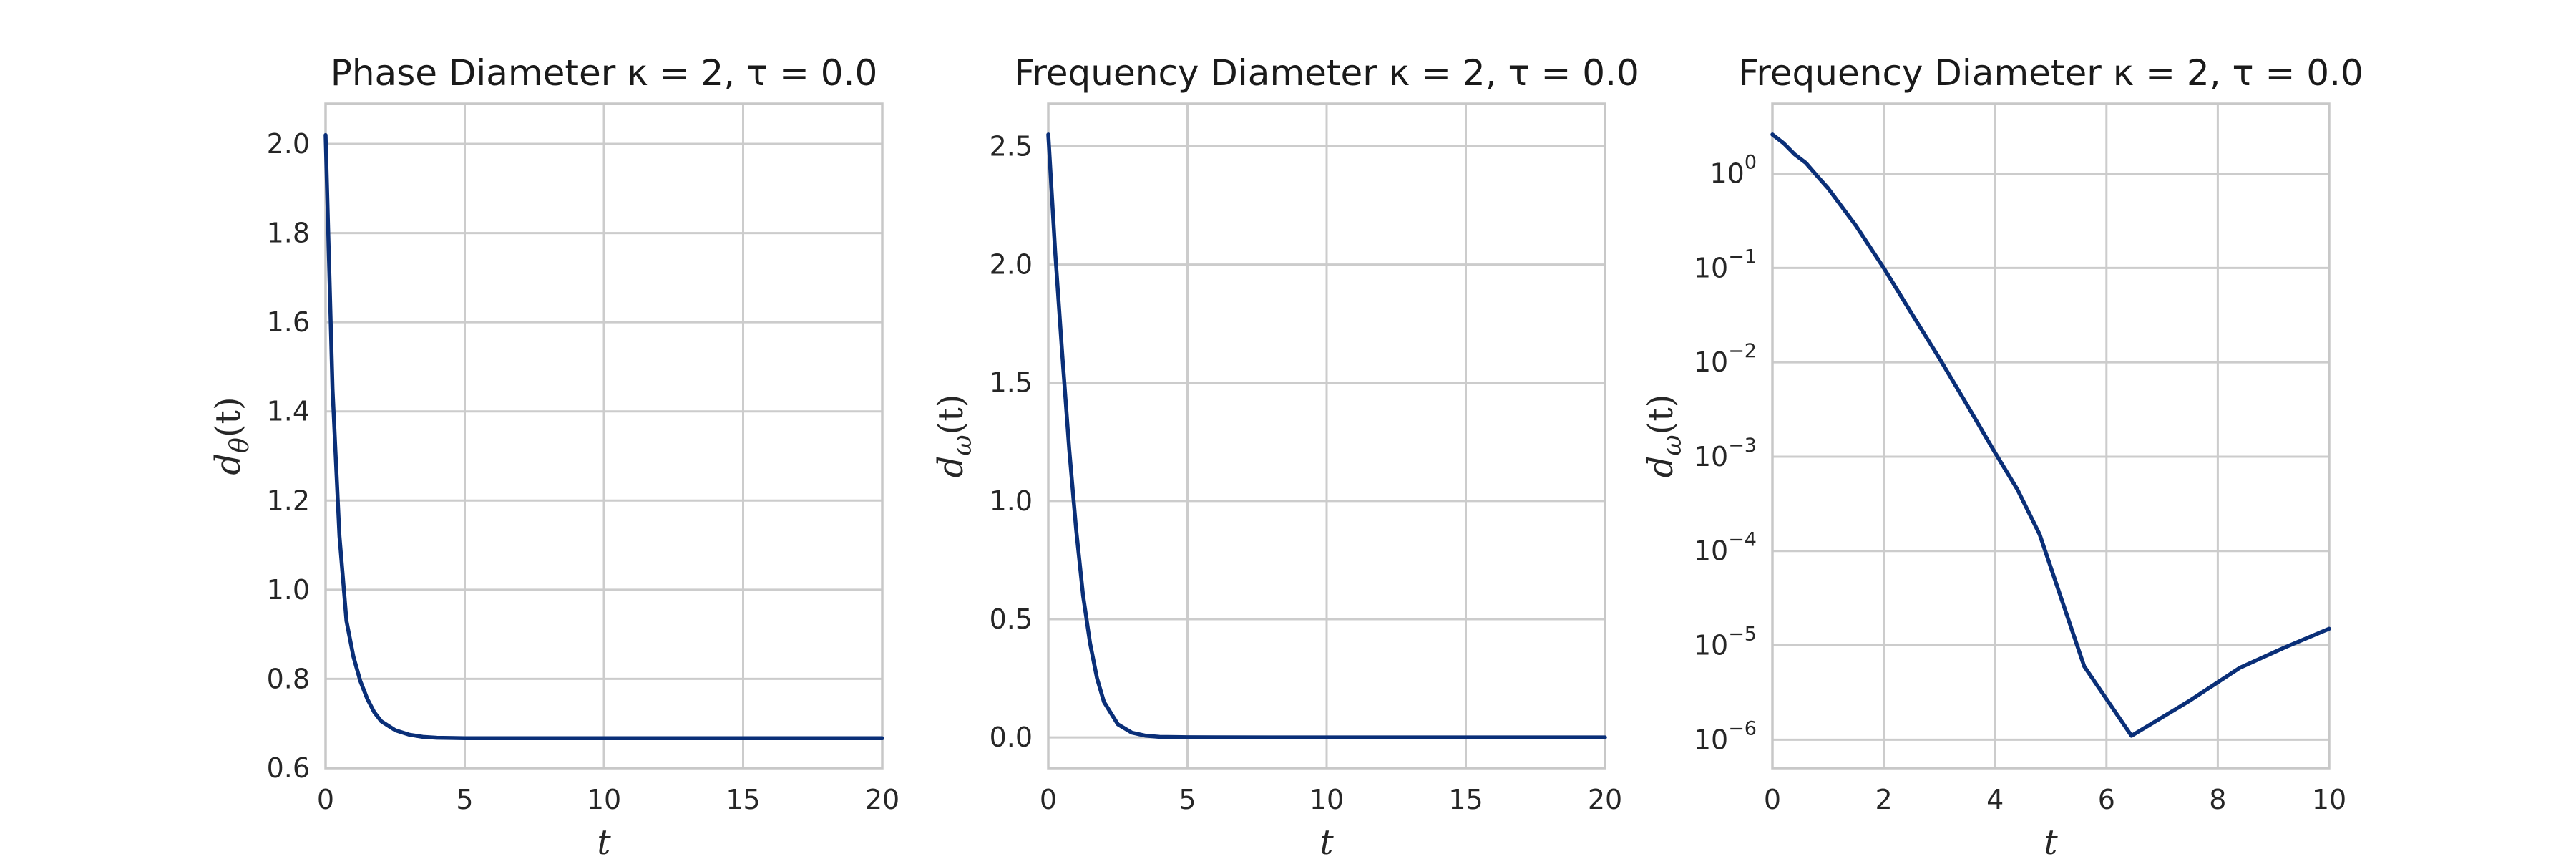  What do you see at coordinates (288, 233) in the screenshot?
I see `y-tick-label: 1.8` at bounding box center [288, 233].